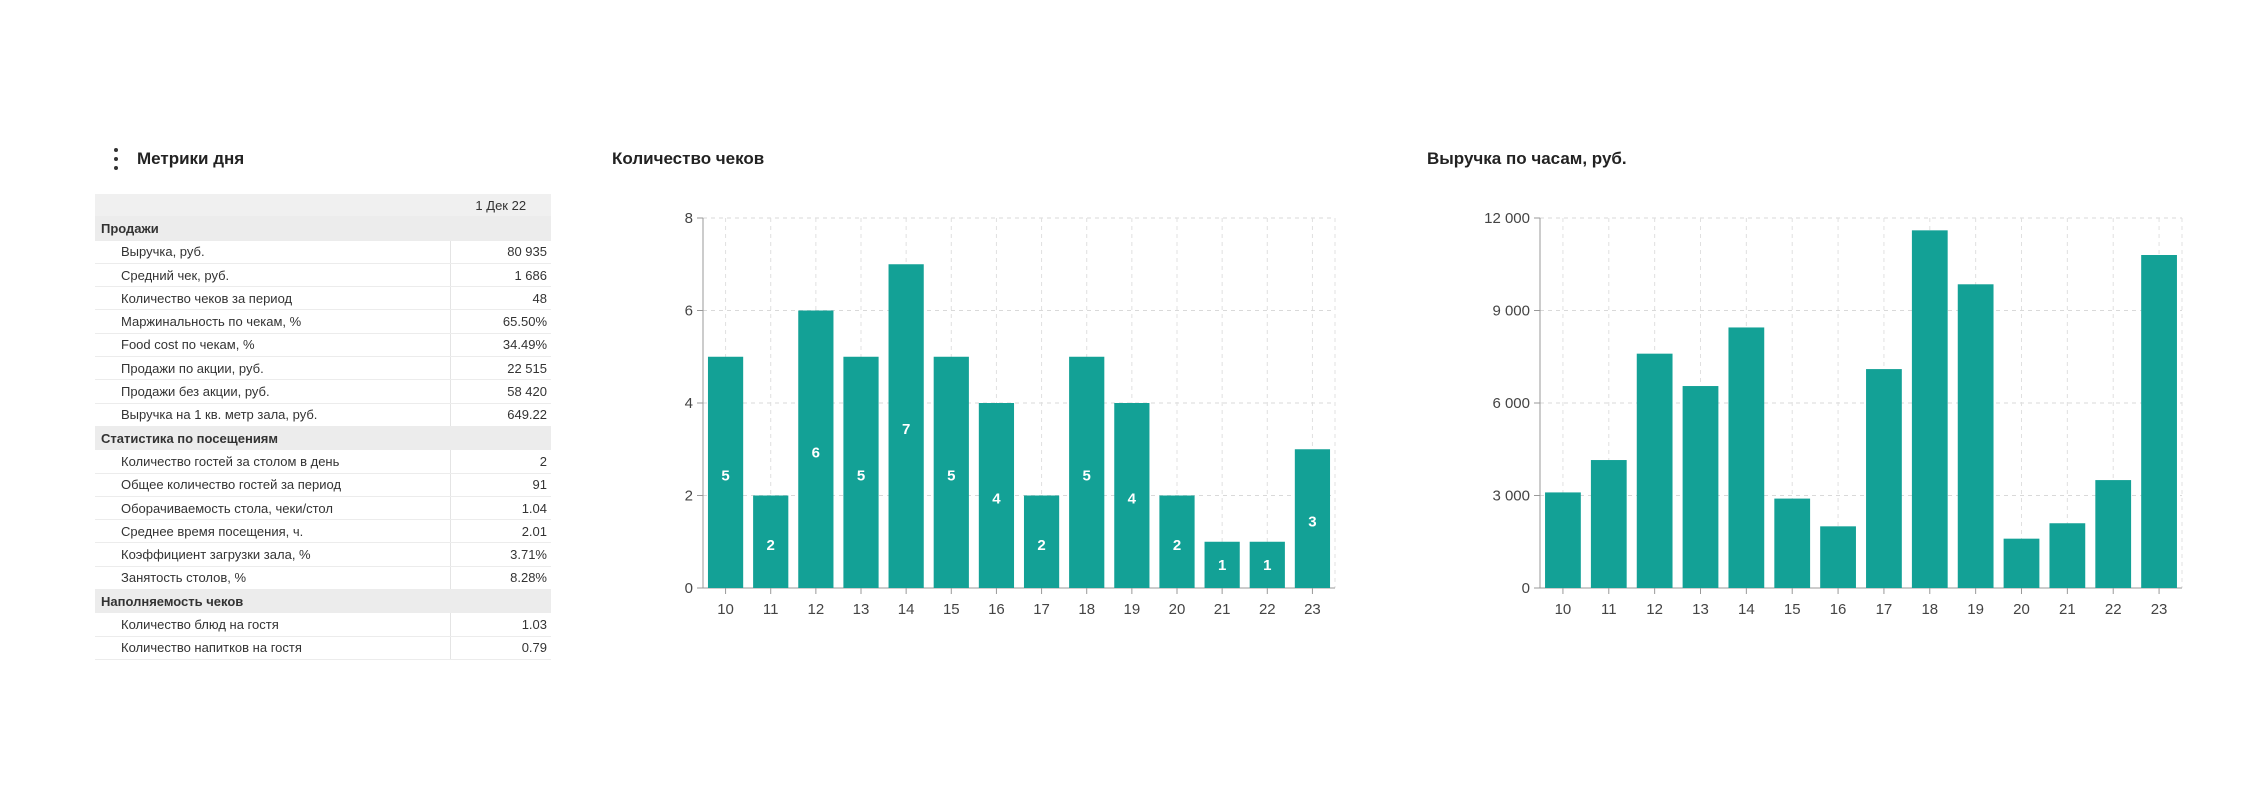 The image size is (2268, 800). What do you see at coordinates (1654, 609) in the screenshot?
I see `x-tick-label: 12` at bounding box center [1654, 609].